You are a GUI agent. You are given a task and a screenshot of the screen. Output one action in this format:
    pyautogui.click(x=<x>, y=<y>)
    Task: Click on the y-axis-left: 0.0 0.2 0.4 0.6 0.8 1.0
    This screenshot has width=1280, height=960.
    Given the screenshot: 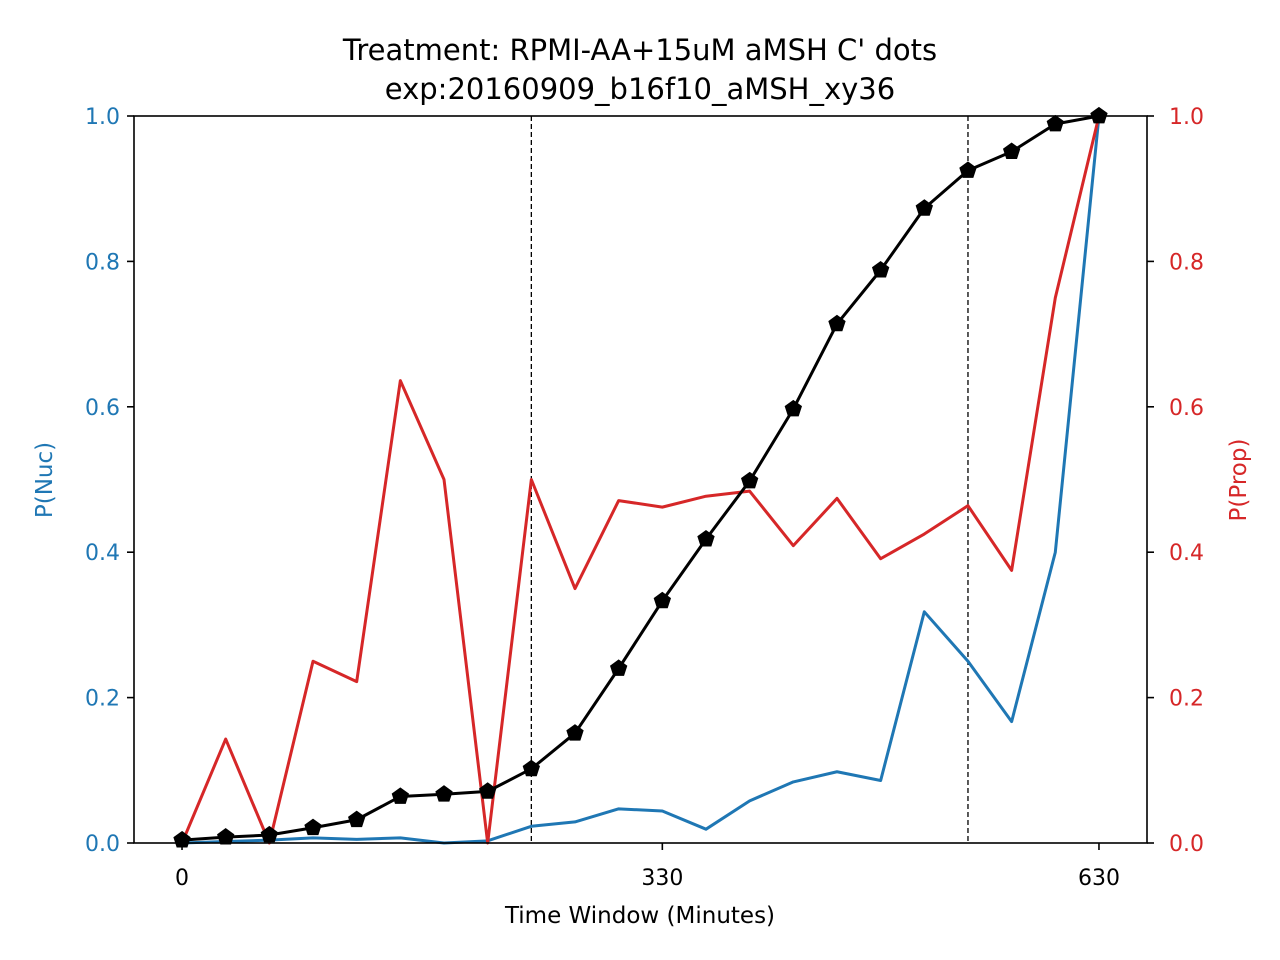 What is the action you would take?
    pyautogui.click(x=109, y=481)
    